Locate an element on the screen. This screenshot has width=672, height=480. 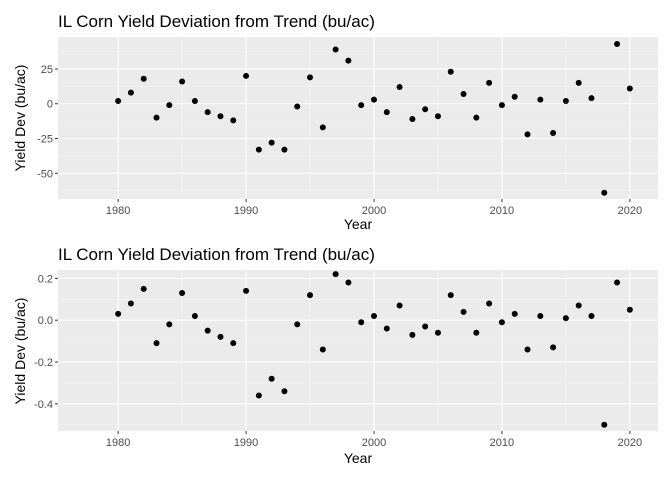
y-axis-ticks: -0.4 -0.2 0.0 0.2 is located at coordinates (46, 342).